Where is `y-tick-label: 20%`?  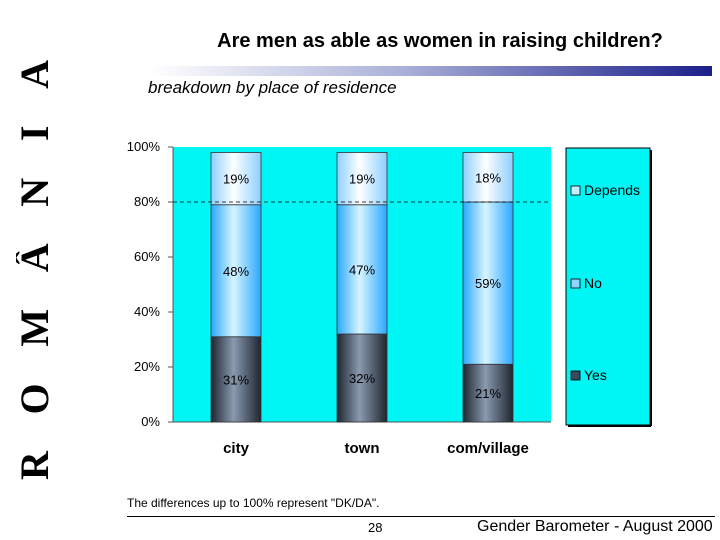
y-tick-label: 20% is located at coordinates (147, 366).